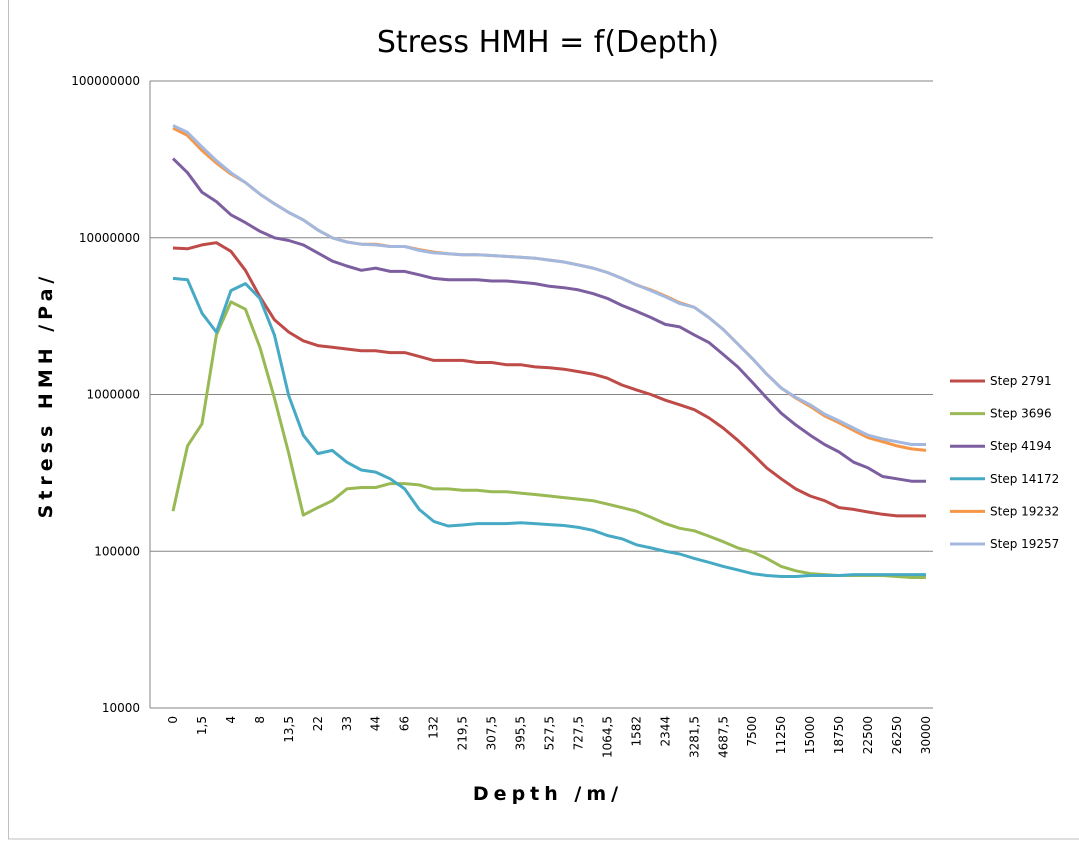 This screenshot has width=1079, height=846. What do you see at coordinates (839, 735) in the screenshot?
I see `x-tick-label: 18750` at bounding box center [839, 735].